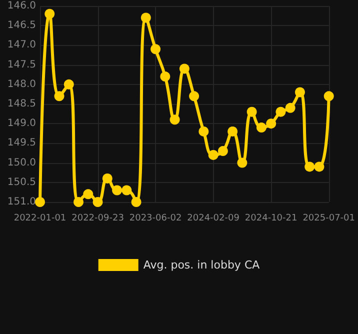  I want to click on x-tick-label: 2024-02-09, so click(213, 219).